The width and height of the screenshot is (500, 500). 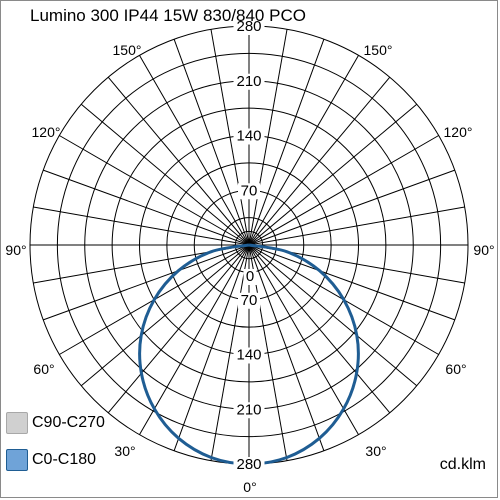 I want to click on legend-item-c0-c180: C0-C180, so click(x=51, y=460).